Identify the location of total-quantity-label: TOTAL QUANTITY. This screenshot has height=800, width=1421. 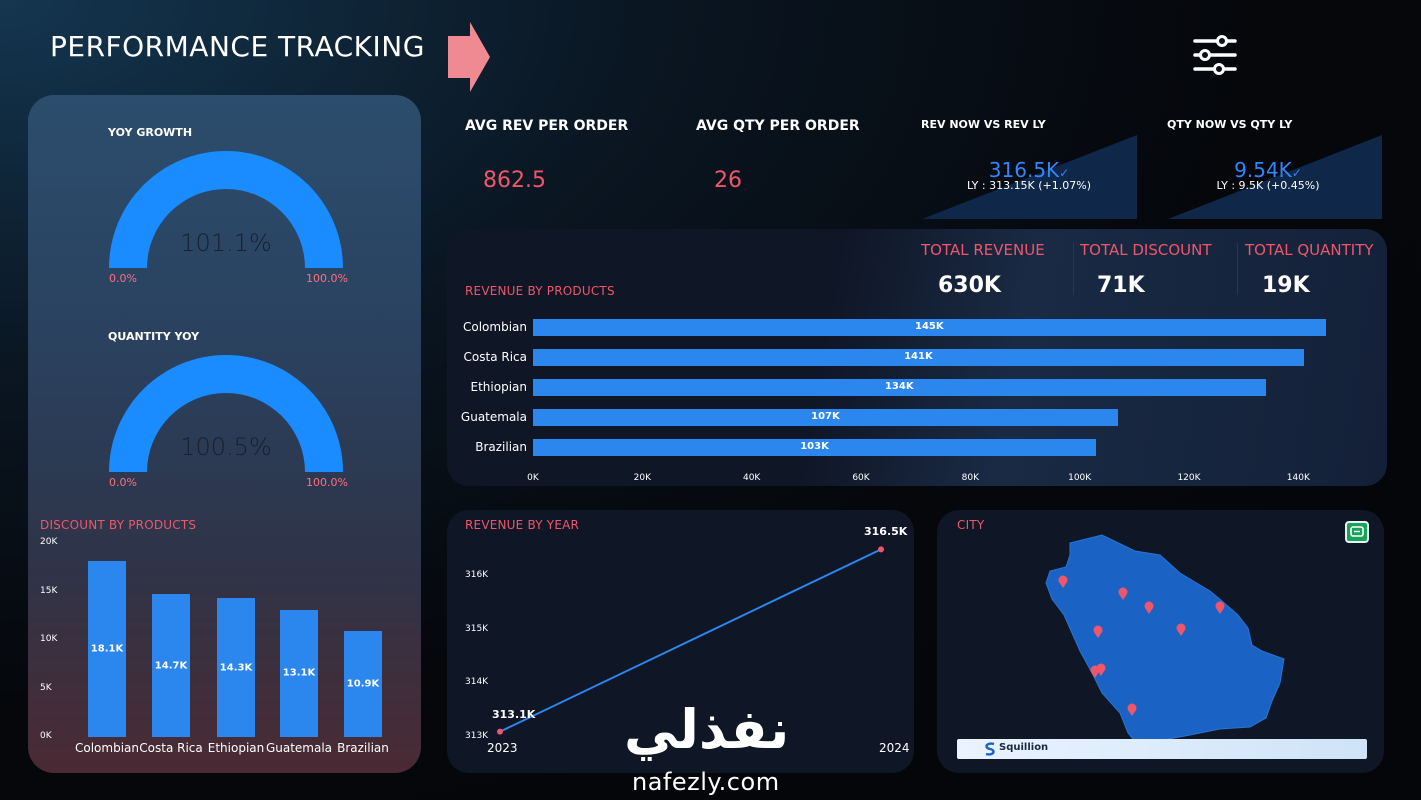
(1309, 250).